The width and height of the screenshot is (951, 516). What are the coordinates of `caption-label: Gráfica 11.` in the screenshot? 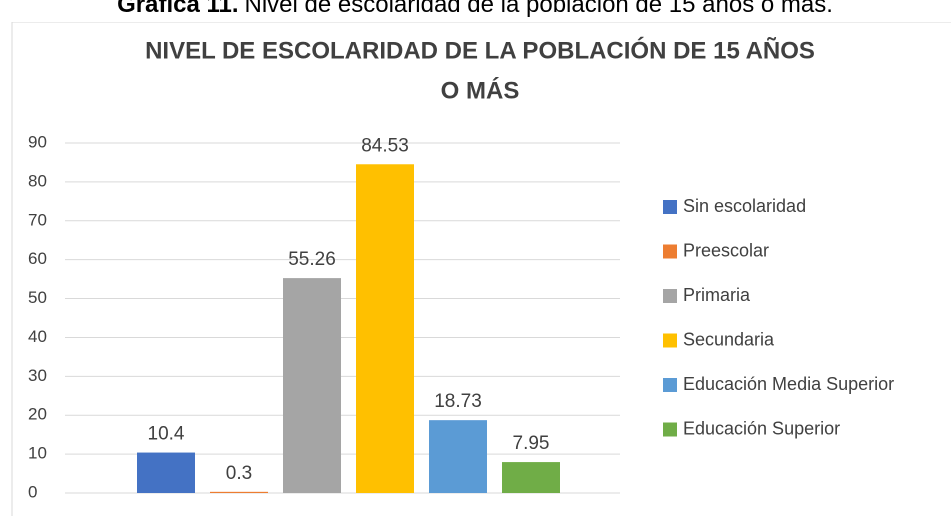 It's located at (177, 9).